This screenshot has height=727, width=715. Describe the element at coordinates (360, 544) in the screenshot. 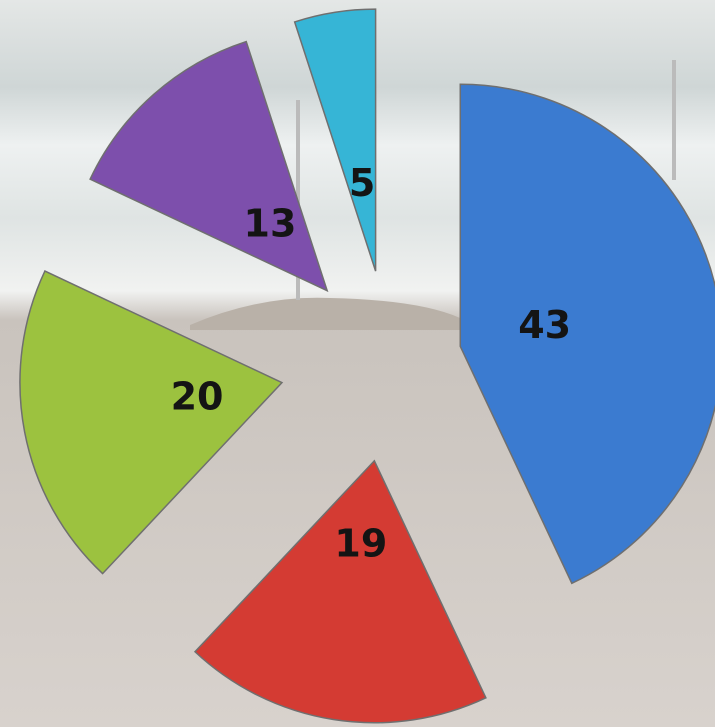

I see `value-label: 19` at that location.